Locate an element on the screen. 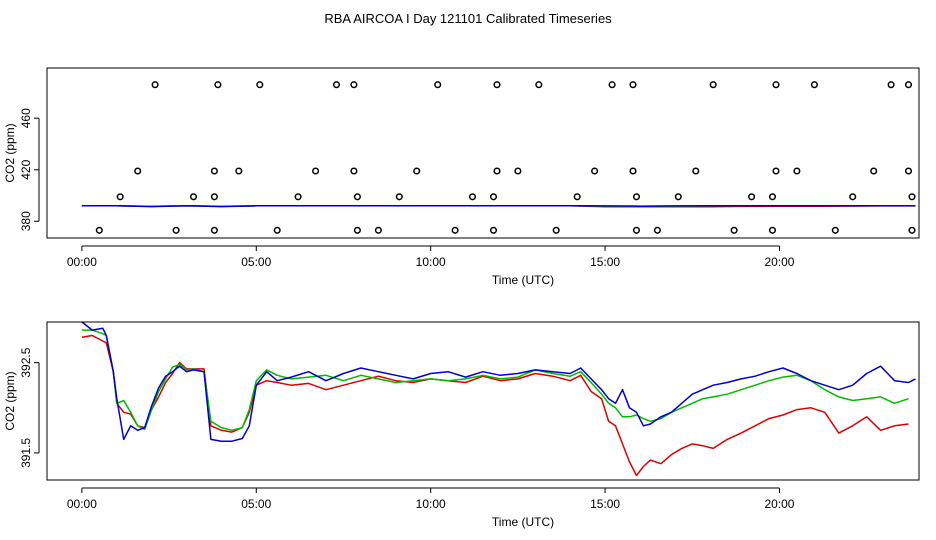  y-axis-label-2: CO2 (ppm) is located at coordinates (10, 400).